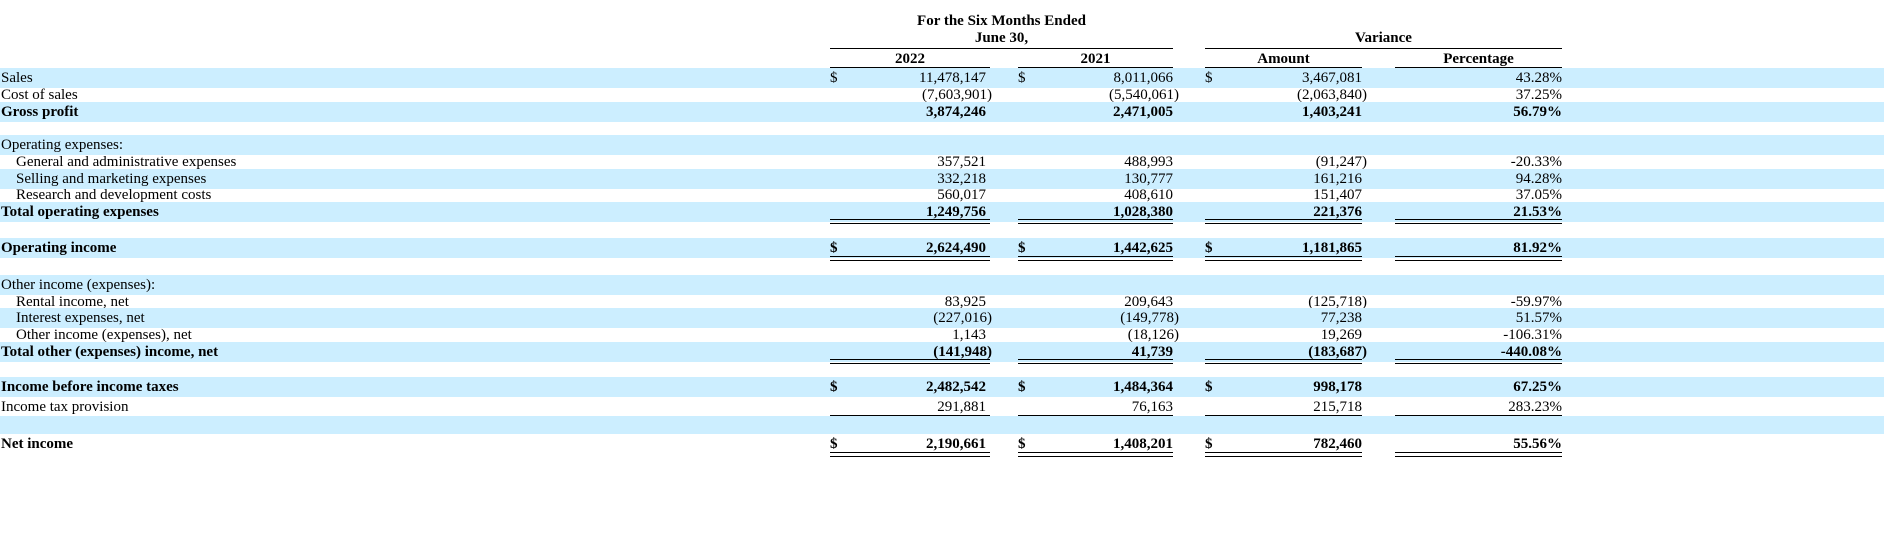 Image resolution: width=1884 pixels, height=554 pixels. I want to click on row-label: Rental income, net, so click(72, 302).